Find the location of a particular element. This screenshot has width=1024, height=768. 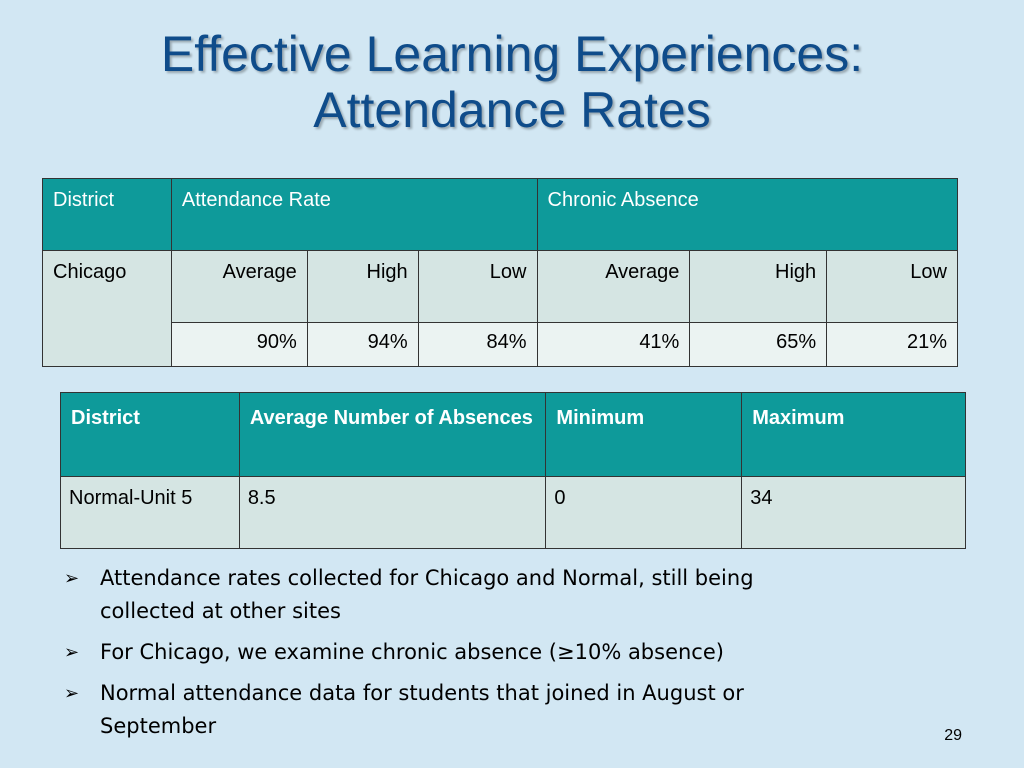

subheader-attendance-average: Average is located at coordinates (239, 286).